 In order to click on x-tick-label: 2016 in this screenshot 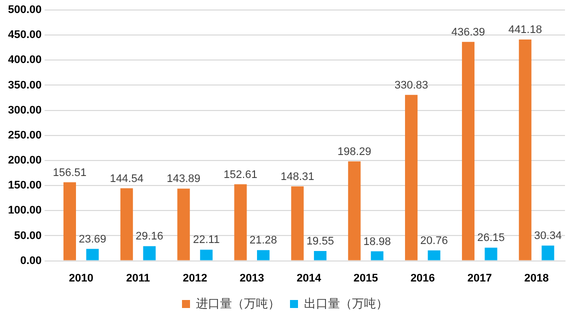, I will do `click(422, 278)`.